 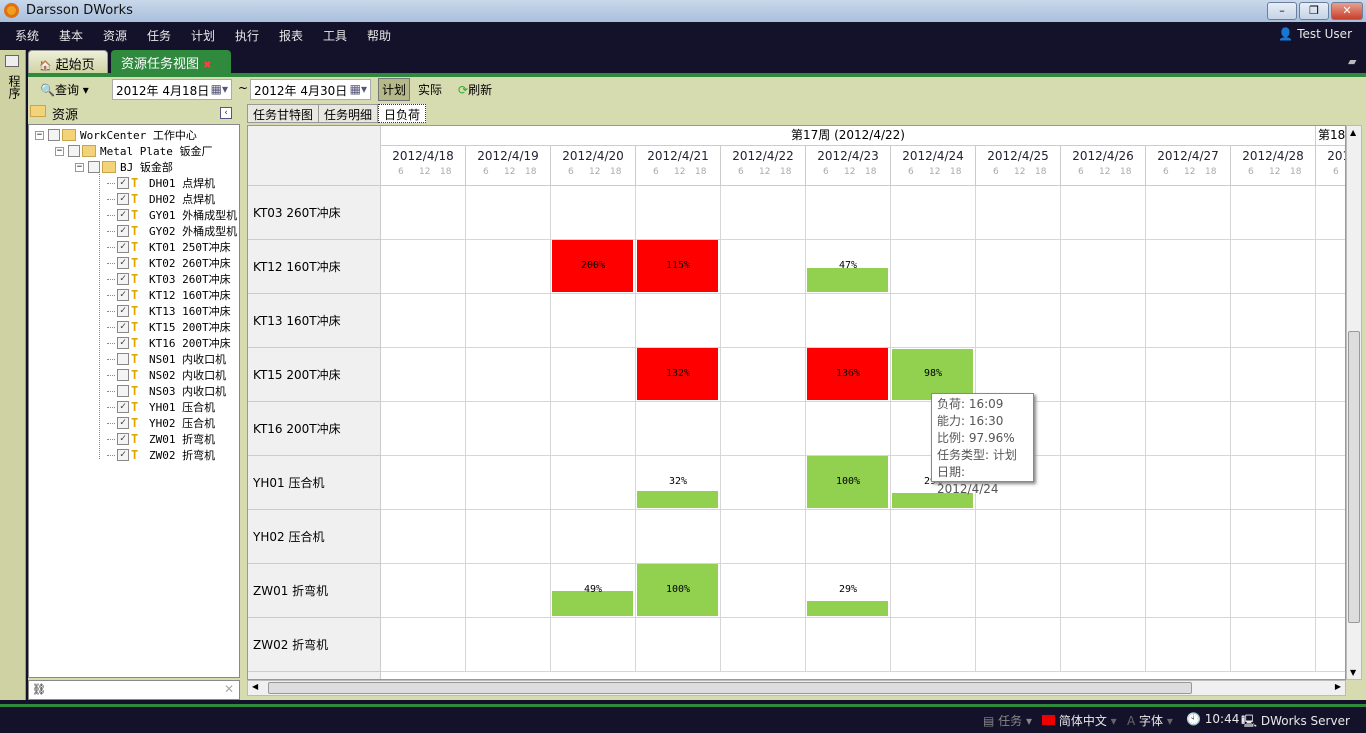 I want to click on maximize-button: ❐, so click(x=1314, y=11).